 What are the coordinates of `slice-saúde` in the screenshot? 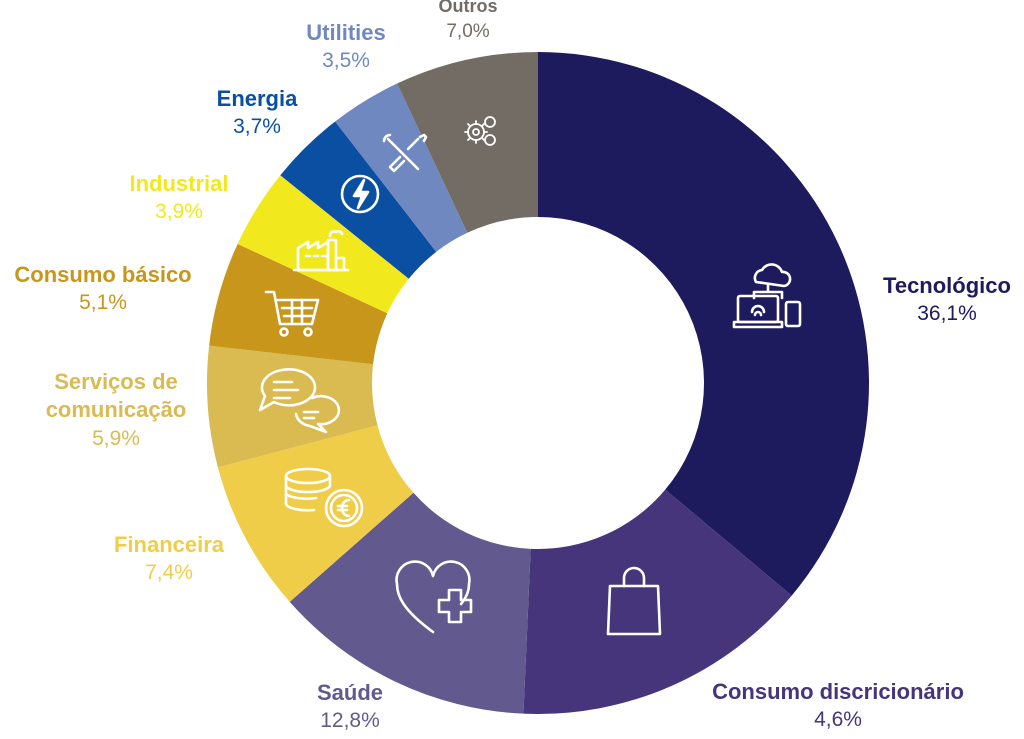 It's located at (410, 603).